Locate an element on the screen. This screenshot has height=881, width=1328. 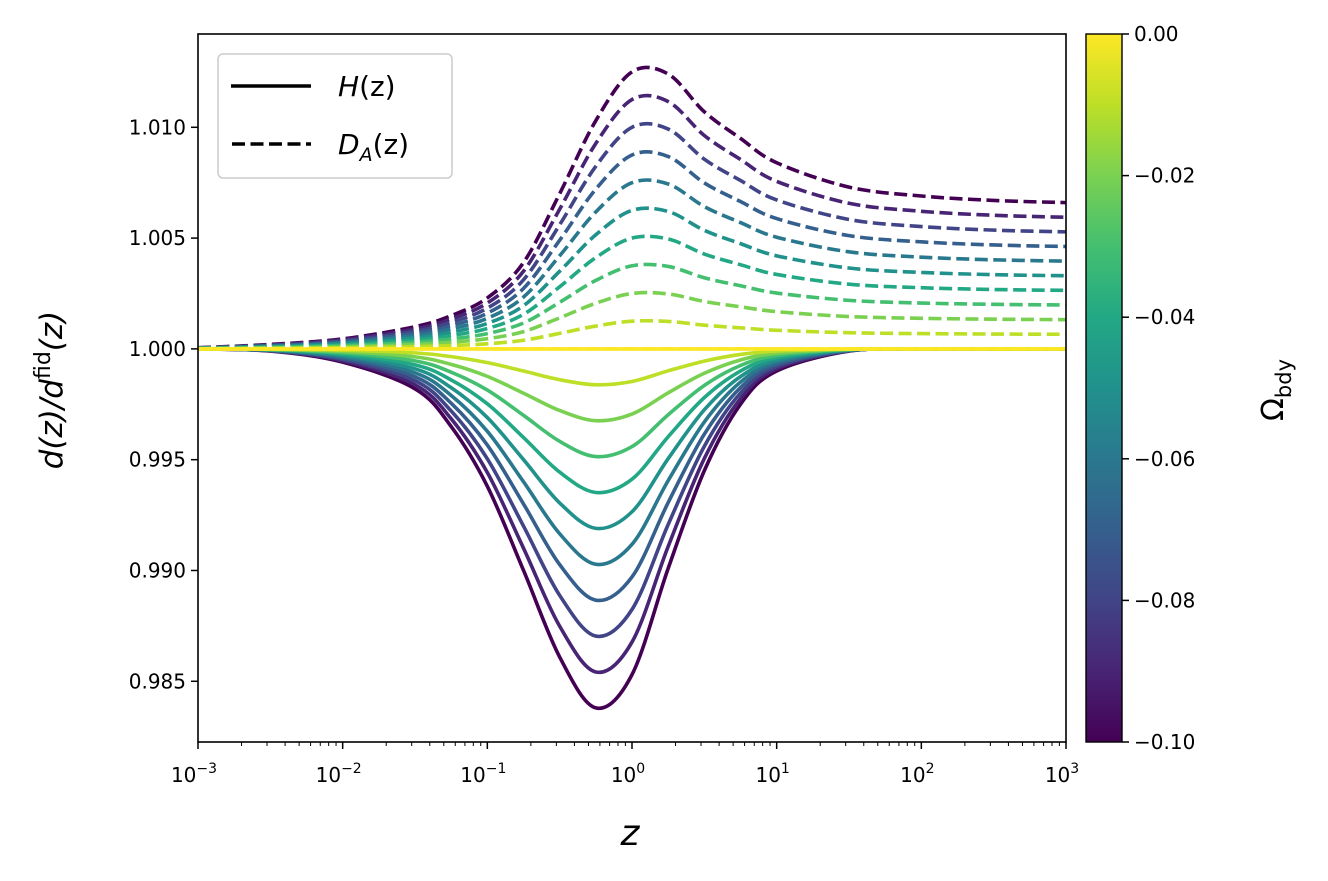
x-tick-label: 10² is located at coordinates (917, 774).